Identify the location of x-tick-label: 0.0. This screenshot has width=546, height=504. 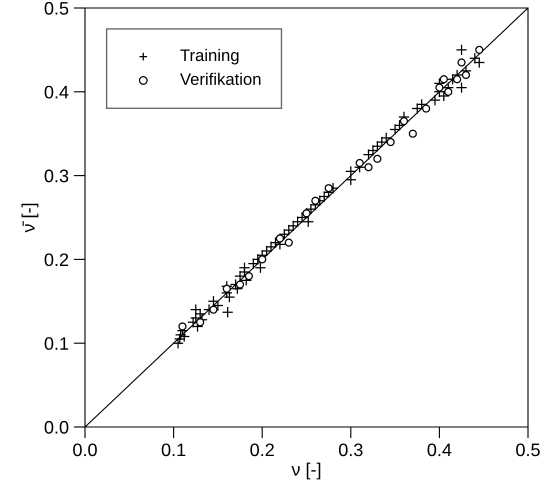
(85, 449).